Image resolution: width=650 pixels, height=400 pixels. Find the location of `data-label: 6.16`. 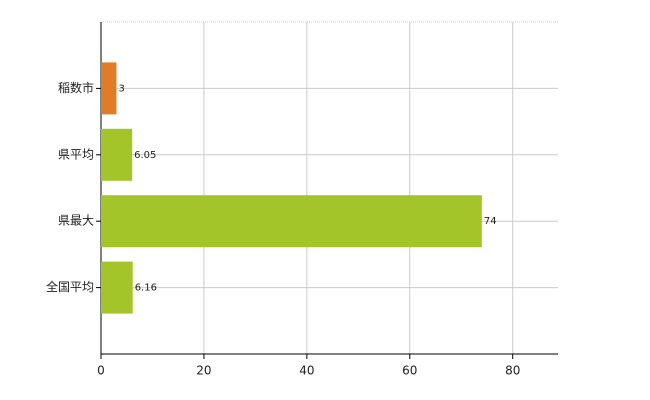

data-label: 6.16 is located at coordinates (146, 288).